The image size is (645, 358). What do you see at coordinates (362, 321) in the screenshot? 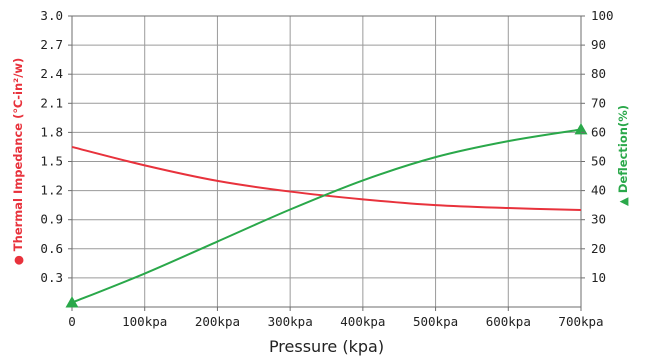
I see `x-tick-label: 400kpa` at bounding box center [362, 321].